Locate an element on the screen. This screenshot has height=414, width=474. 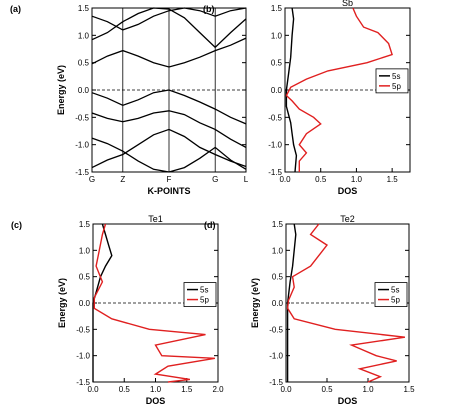
panel-a is located at coordinates (169, 90).